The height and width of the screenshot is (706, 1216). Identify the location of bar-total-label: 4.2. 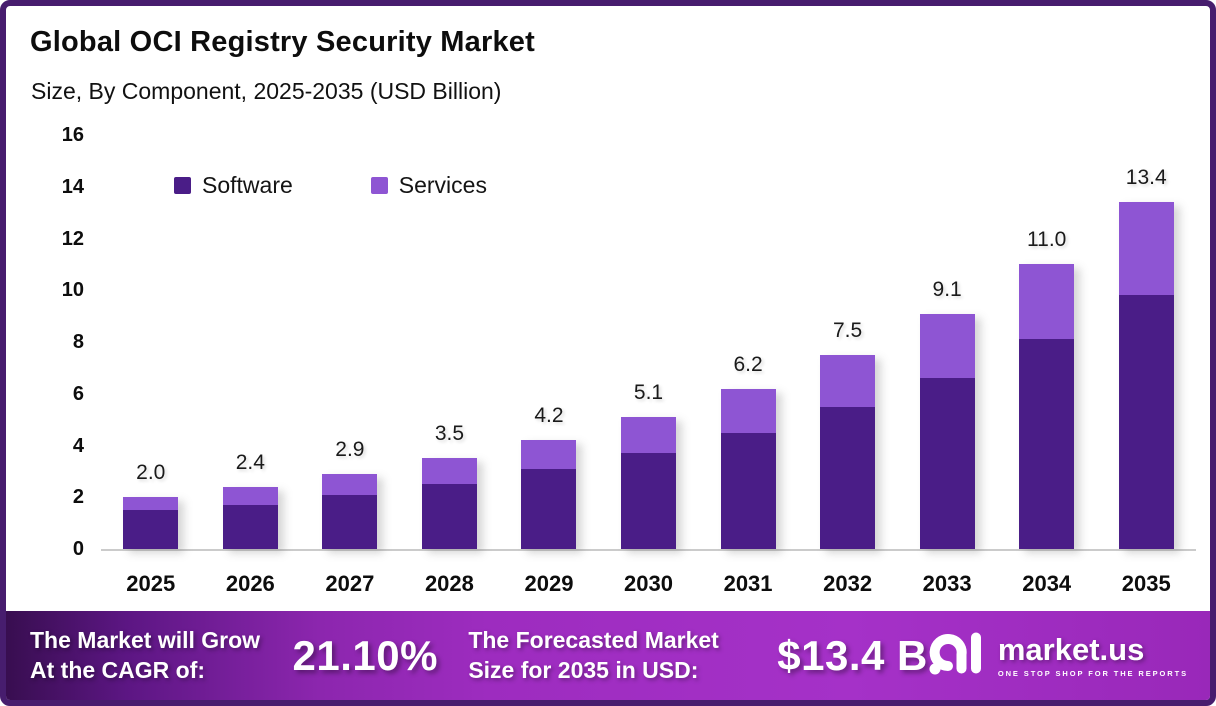
(549, 416).